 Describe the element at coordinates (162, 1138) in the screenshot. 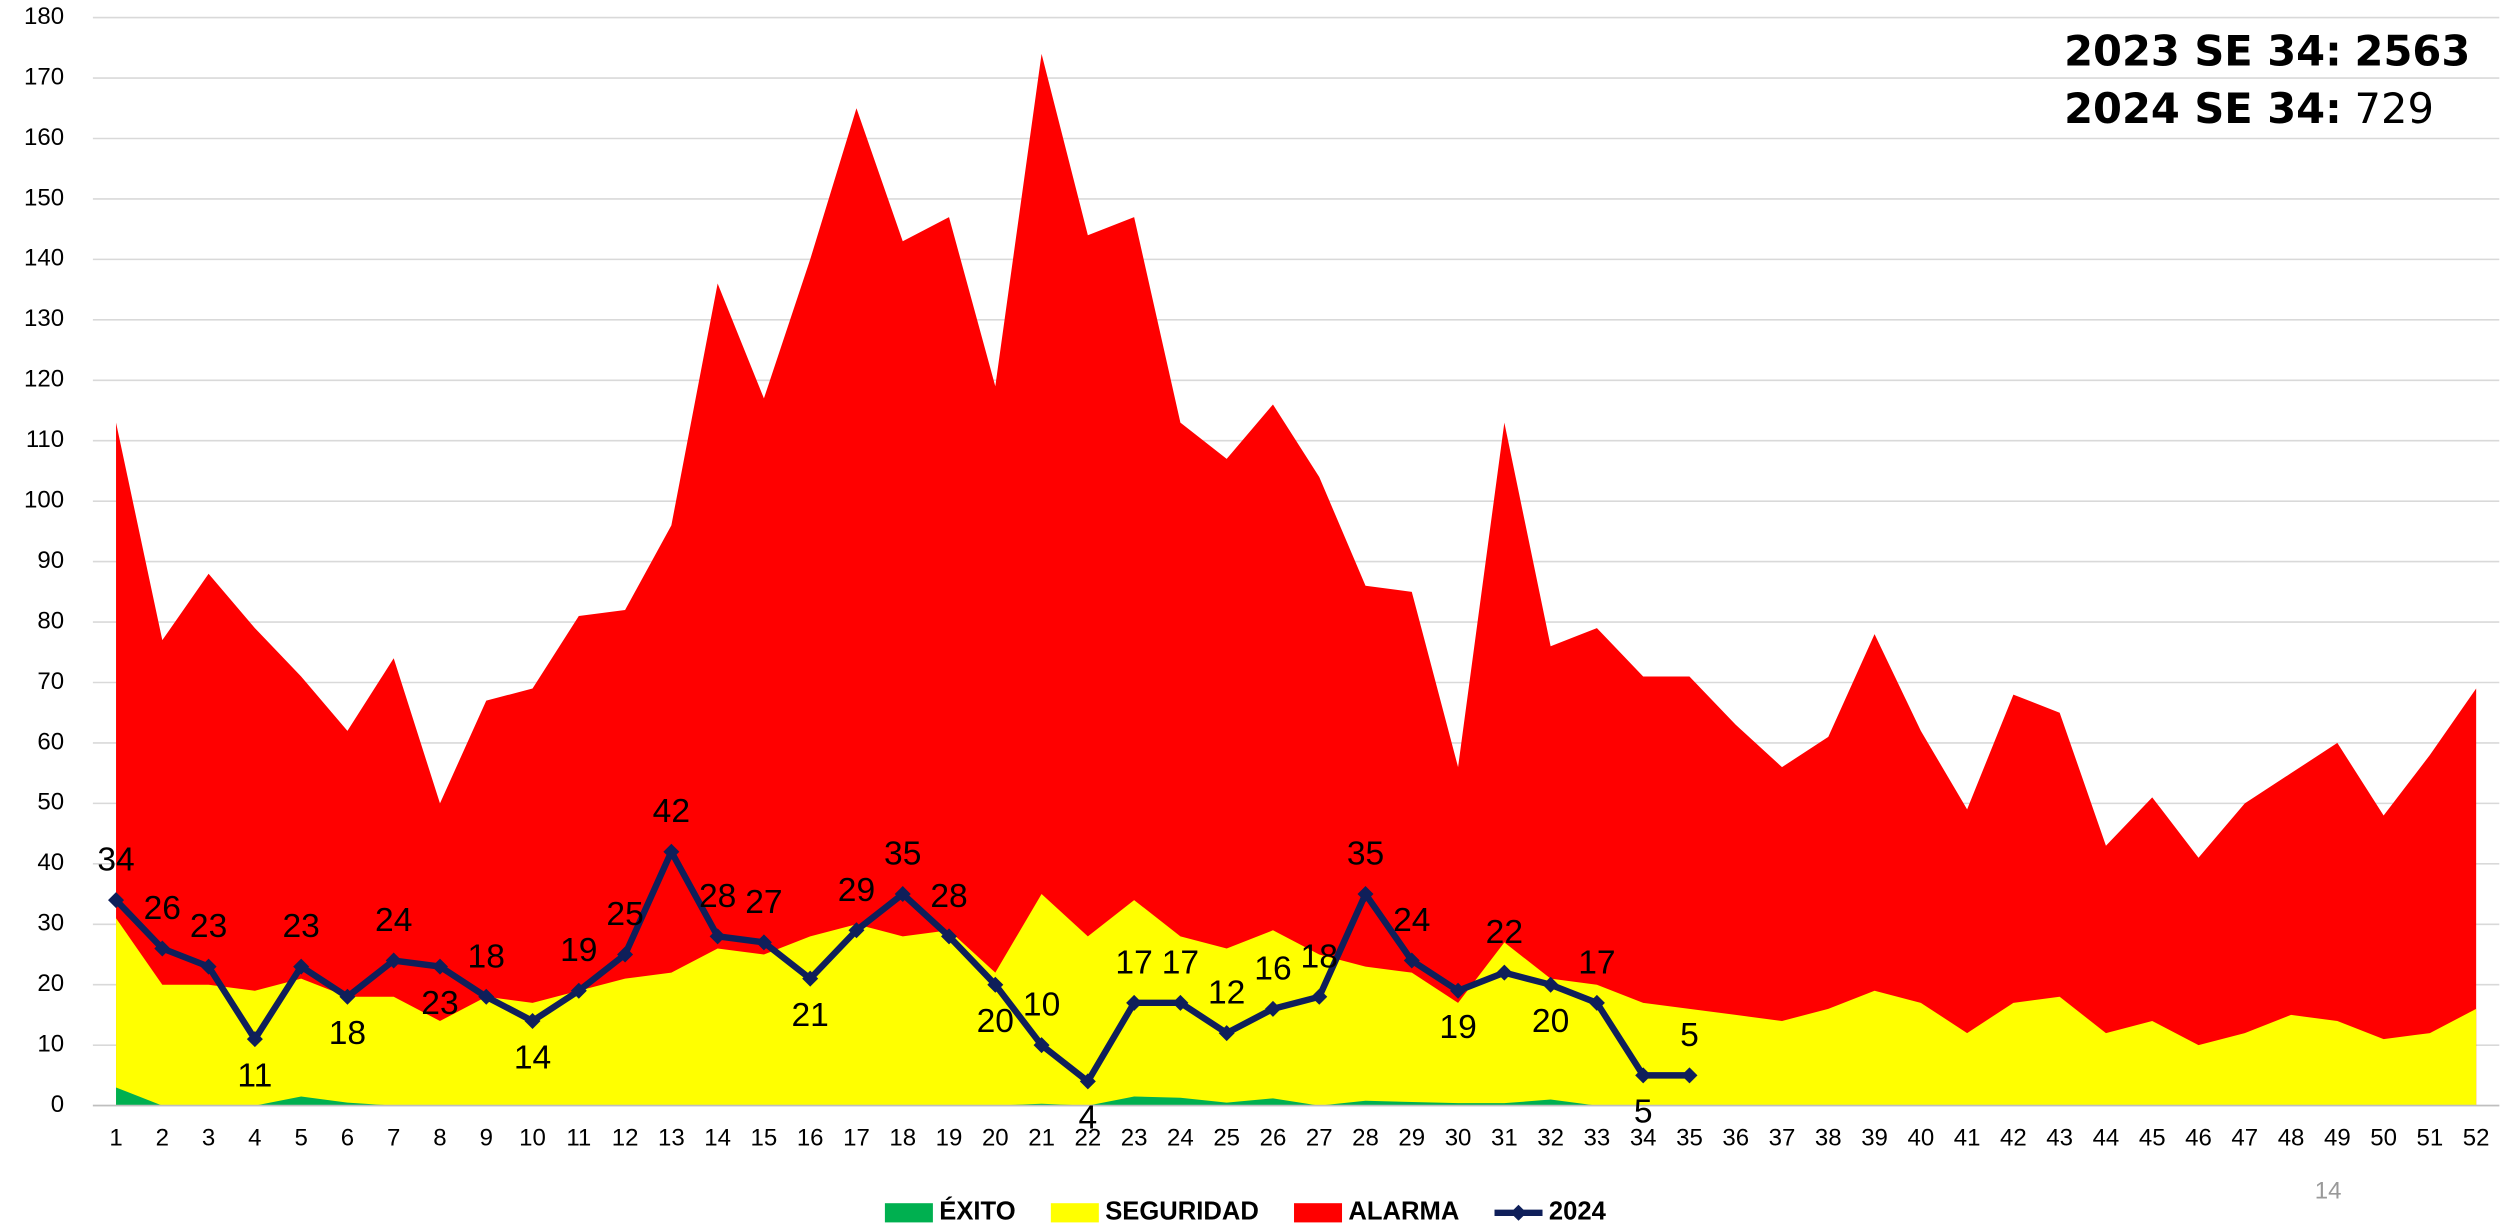

I see `x-tick-label: 2` at that location.